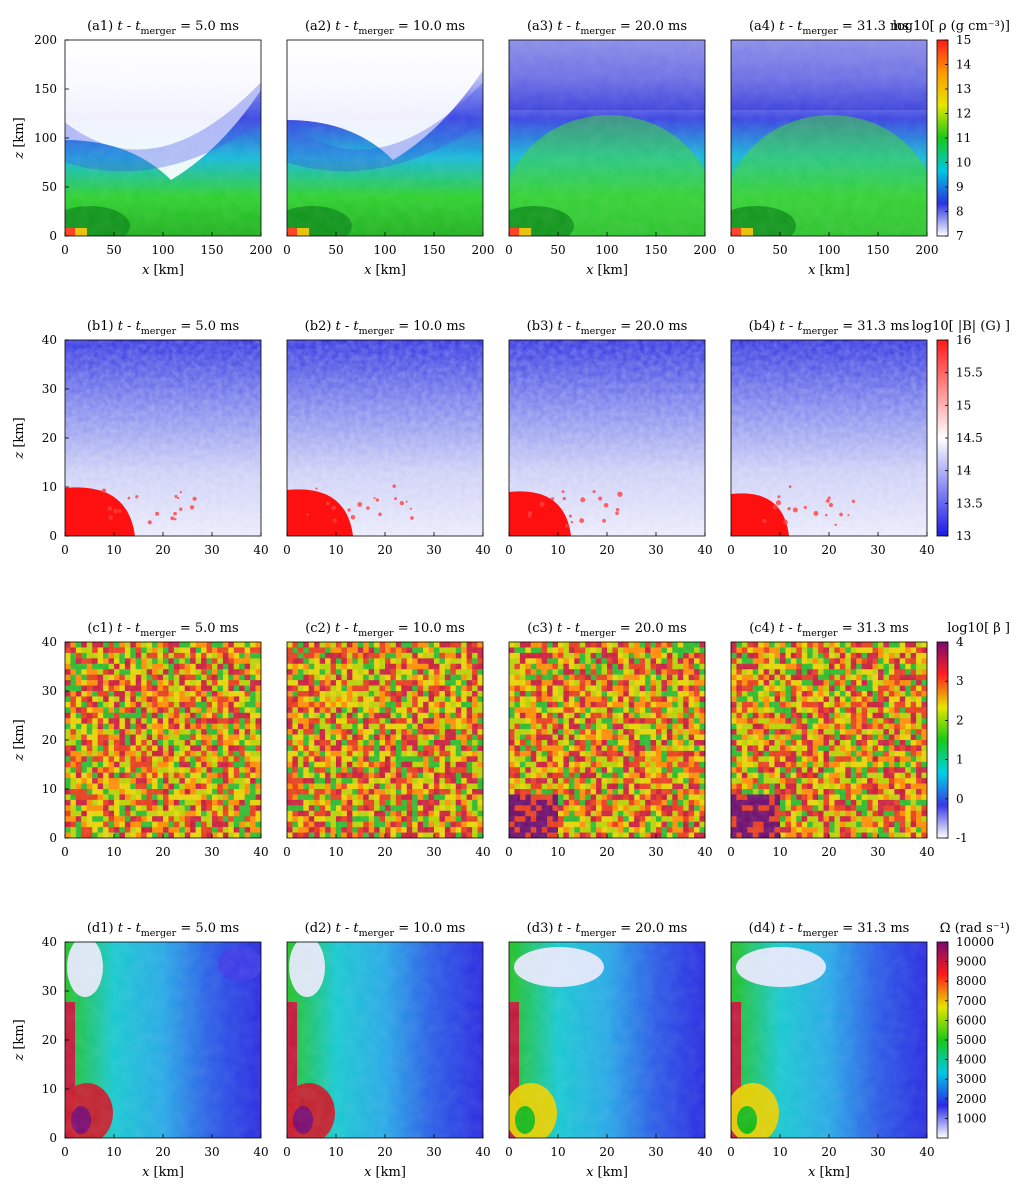  I want to click on y-tick-label: 0, so click(53, 838).